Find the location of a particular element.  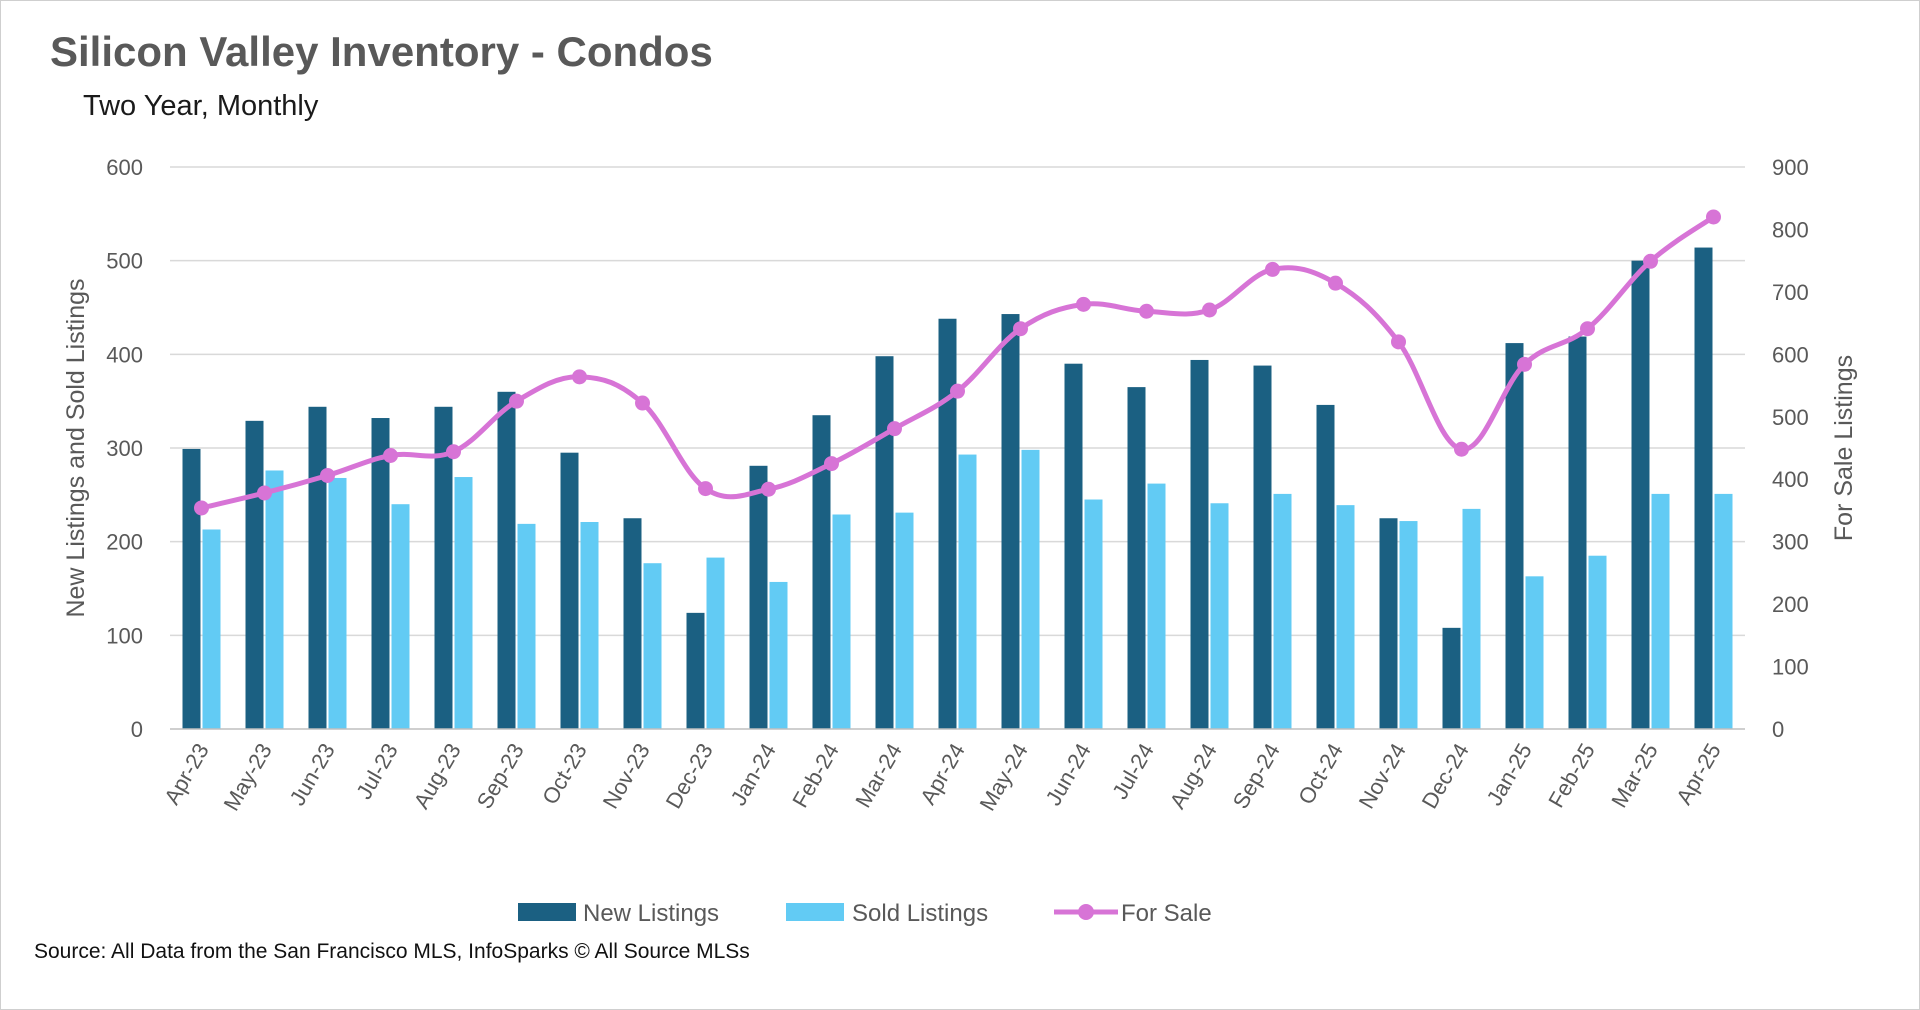

chart-subtitle: Two Year, Monthly is located at coordinates (201, 106).